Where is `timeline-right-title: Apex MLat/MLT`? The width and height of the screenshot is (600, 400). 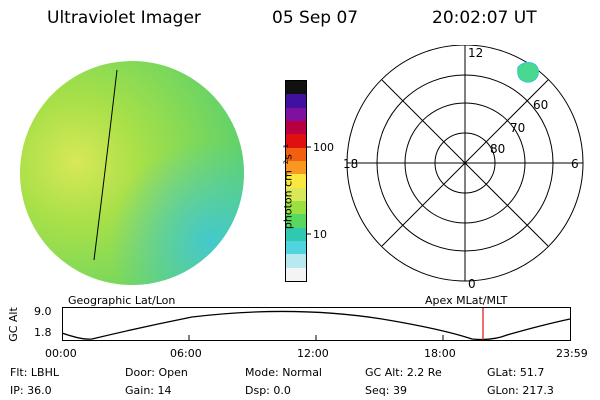
timeline-right-title: Apex MLat/MLT is located at coordinates (466, 300).